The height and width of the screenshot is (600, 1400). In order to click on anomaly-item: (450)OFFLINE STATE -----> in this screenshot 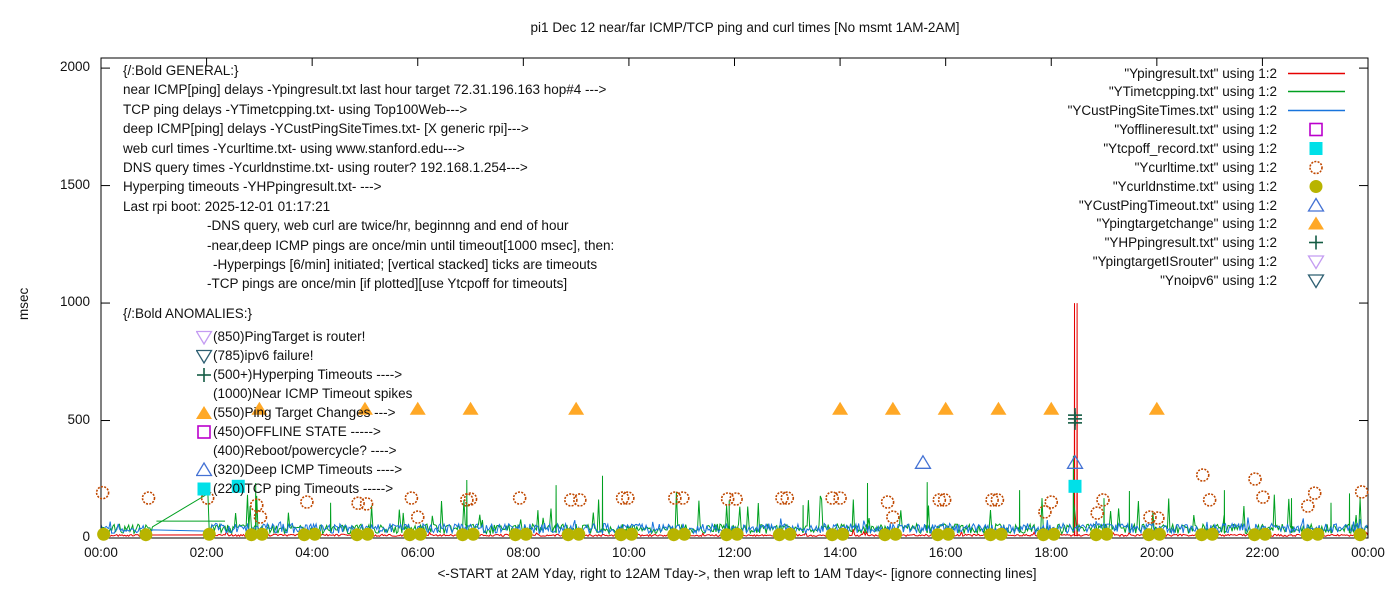, I will do `click(288, 431)`.